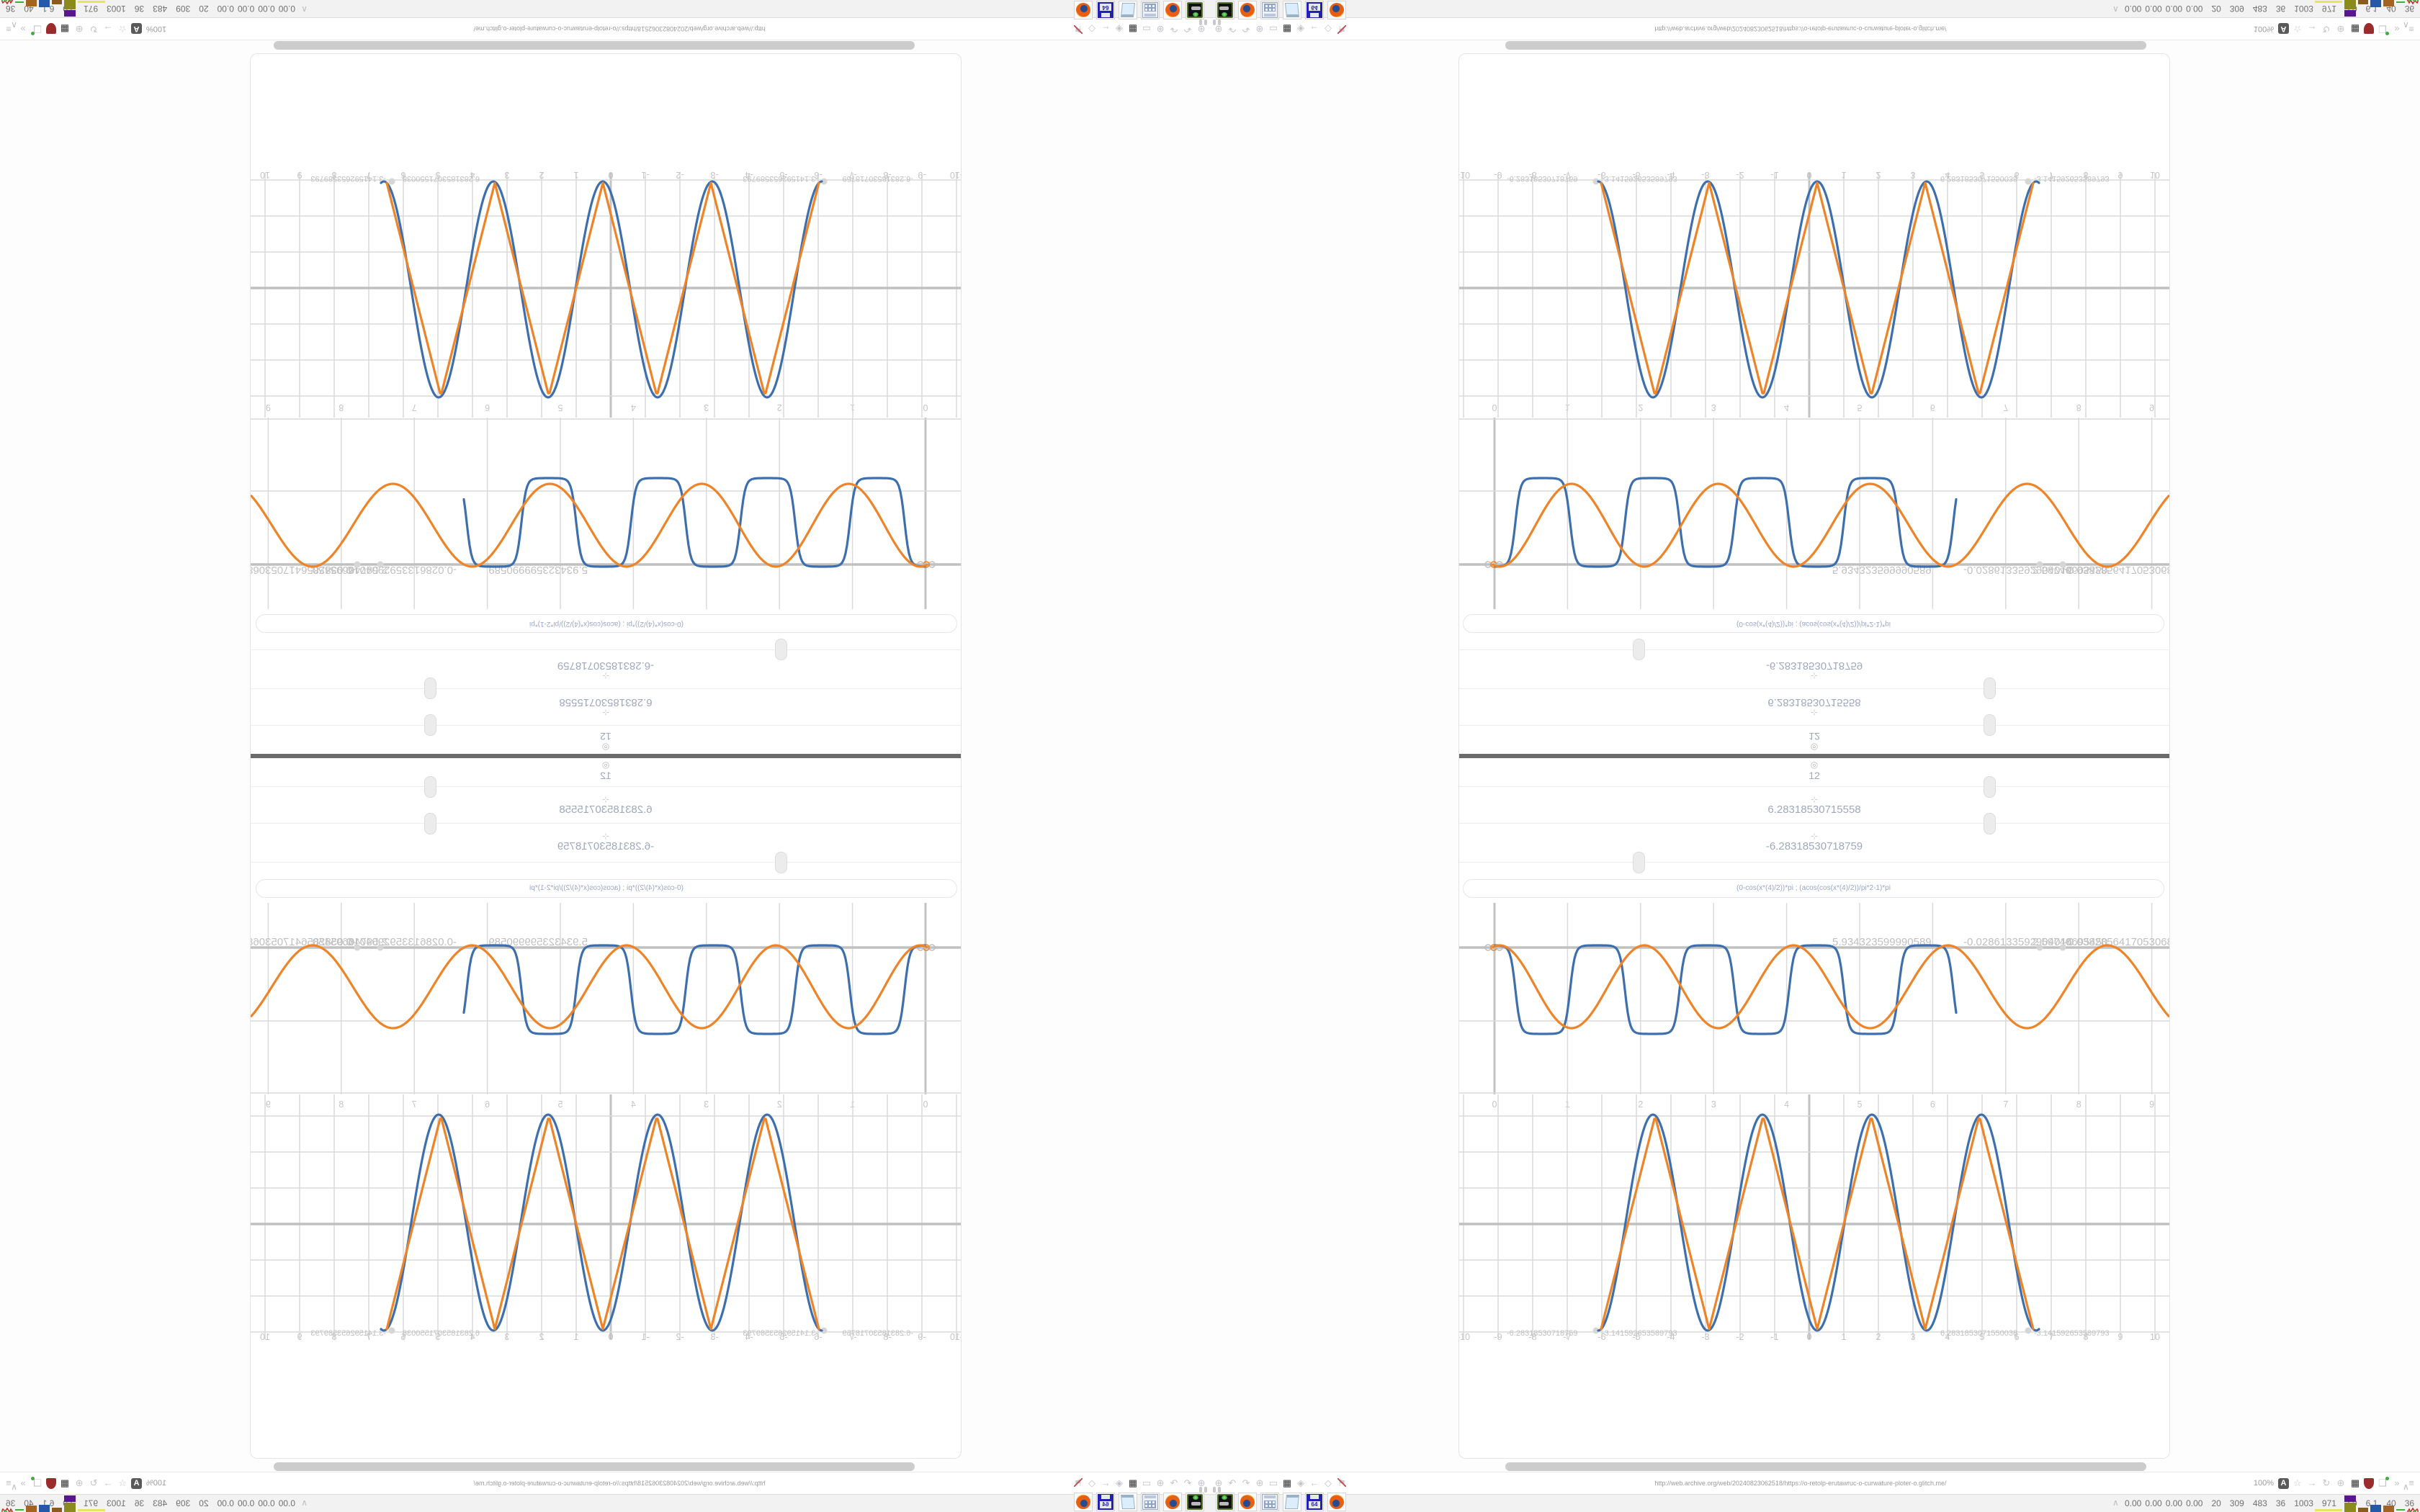 The width and height of the screenshot is (2420, 1512). I want to click on menu-hamburger-icon: ≡, so click(2411, 1482).